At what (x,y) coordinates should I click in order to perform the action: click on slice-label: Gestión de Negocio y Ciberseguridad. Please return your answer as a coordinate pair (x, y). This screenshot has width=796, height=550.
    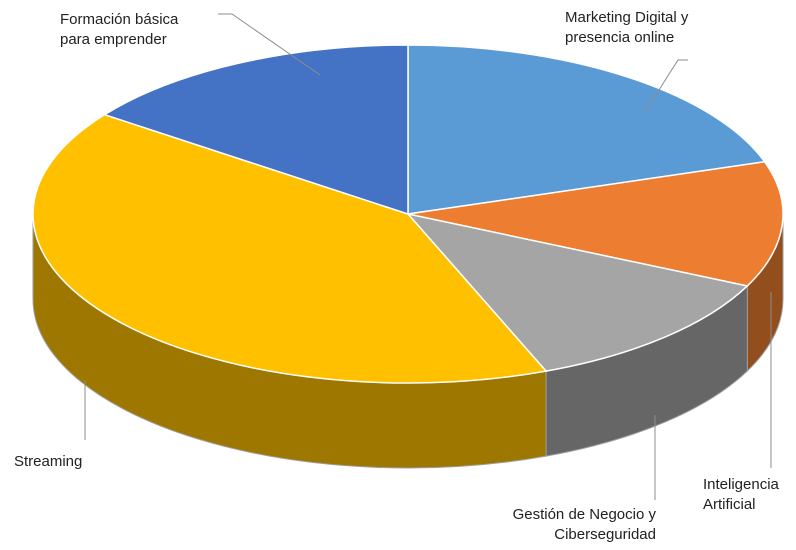
    Looking at the image, I should click on (584, 524).